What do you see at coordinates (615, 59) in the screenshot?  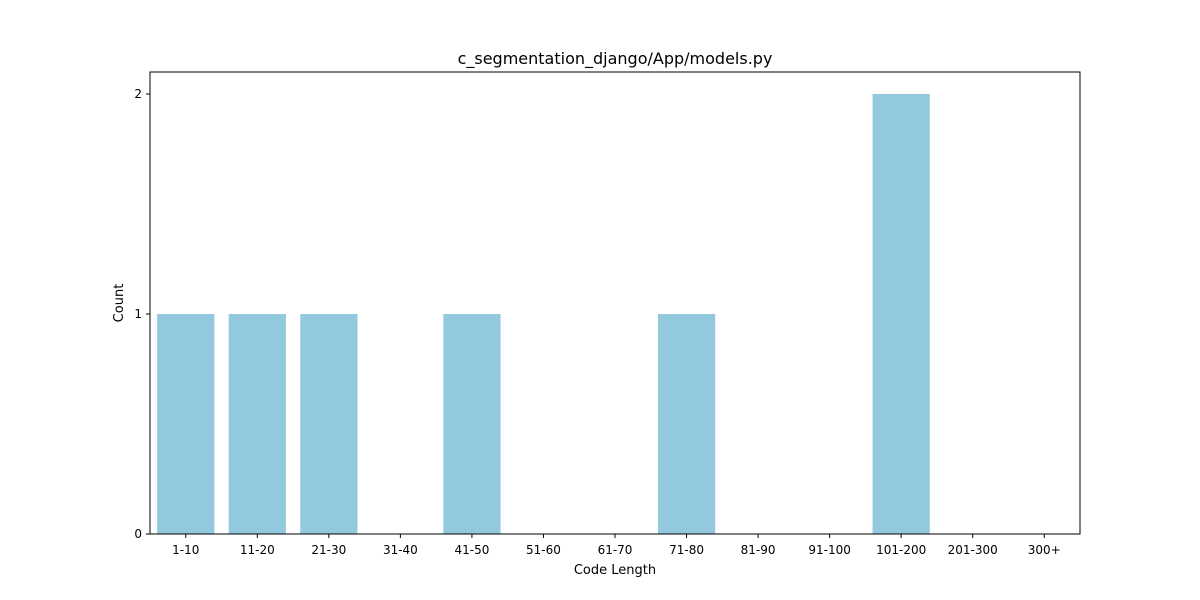 I see `chart-title: c_segmentation_django/App/models.py` at bounding box center [615, 59].